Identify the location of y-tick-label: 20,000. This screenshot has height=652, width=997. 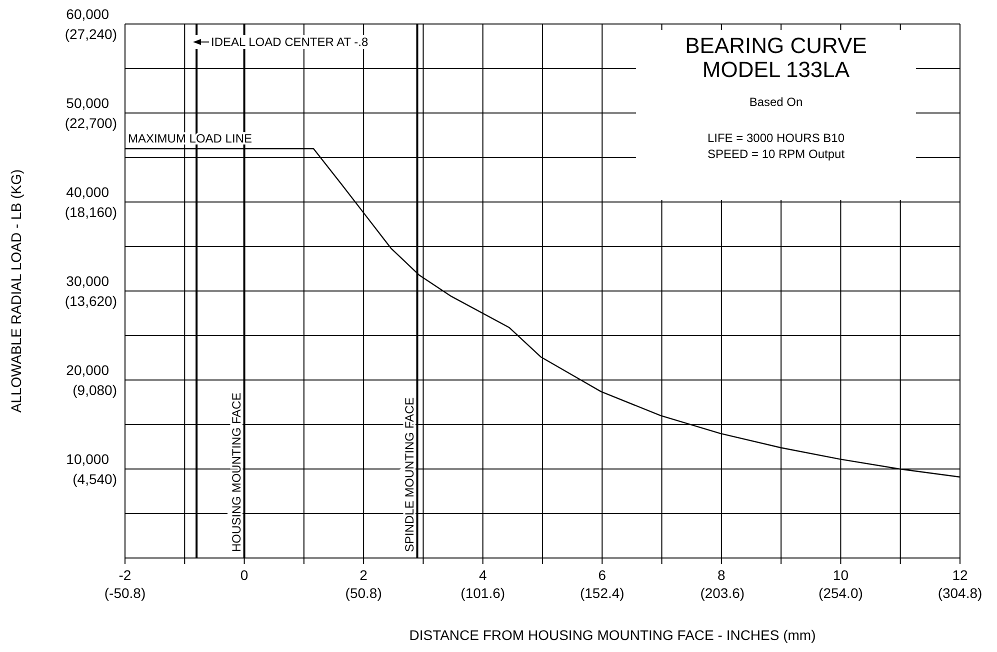
(88, 370).